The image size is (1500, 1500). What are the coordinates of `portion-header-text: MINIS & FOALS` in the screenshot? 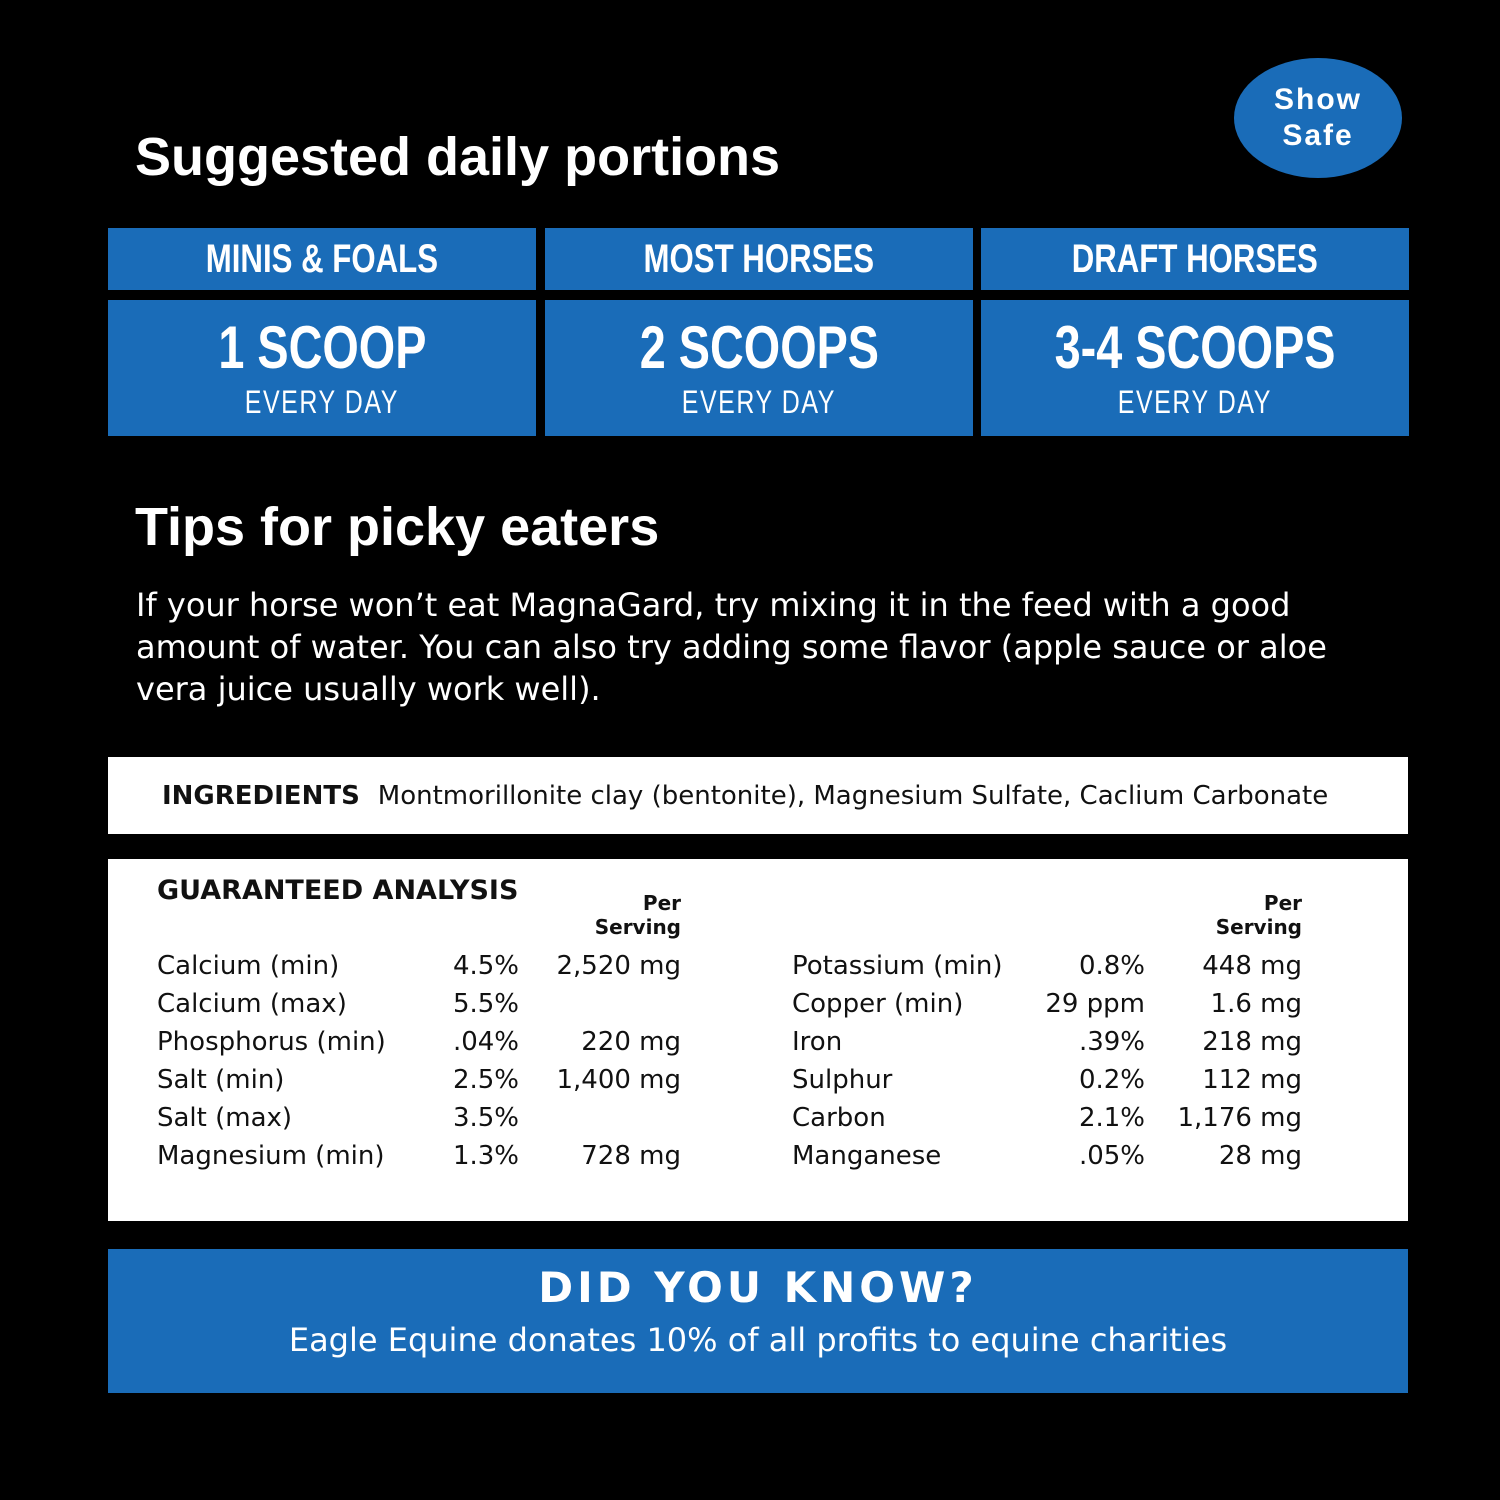 It's located at (322, 258).